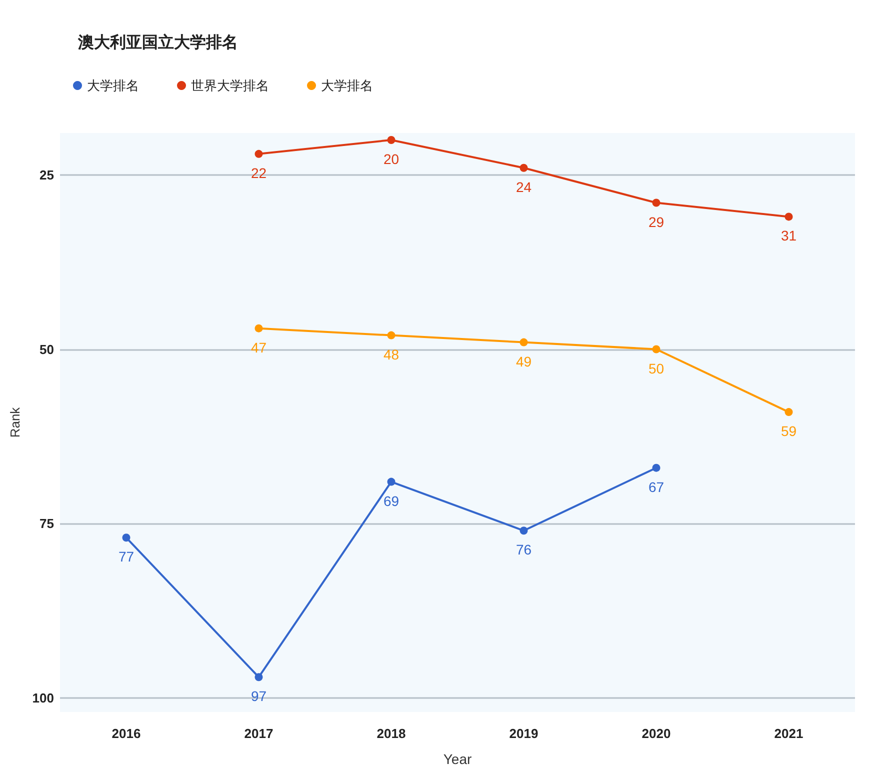 The height and width of the screenshot is (771, 888). What do you see at coordinates (788, 431) in the screenshot?
I see `data-label: 59` at bounding box center [788, 431].